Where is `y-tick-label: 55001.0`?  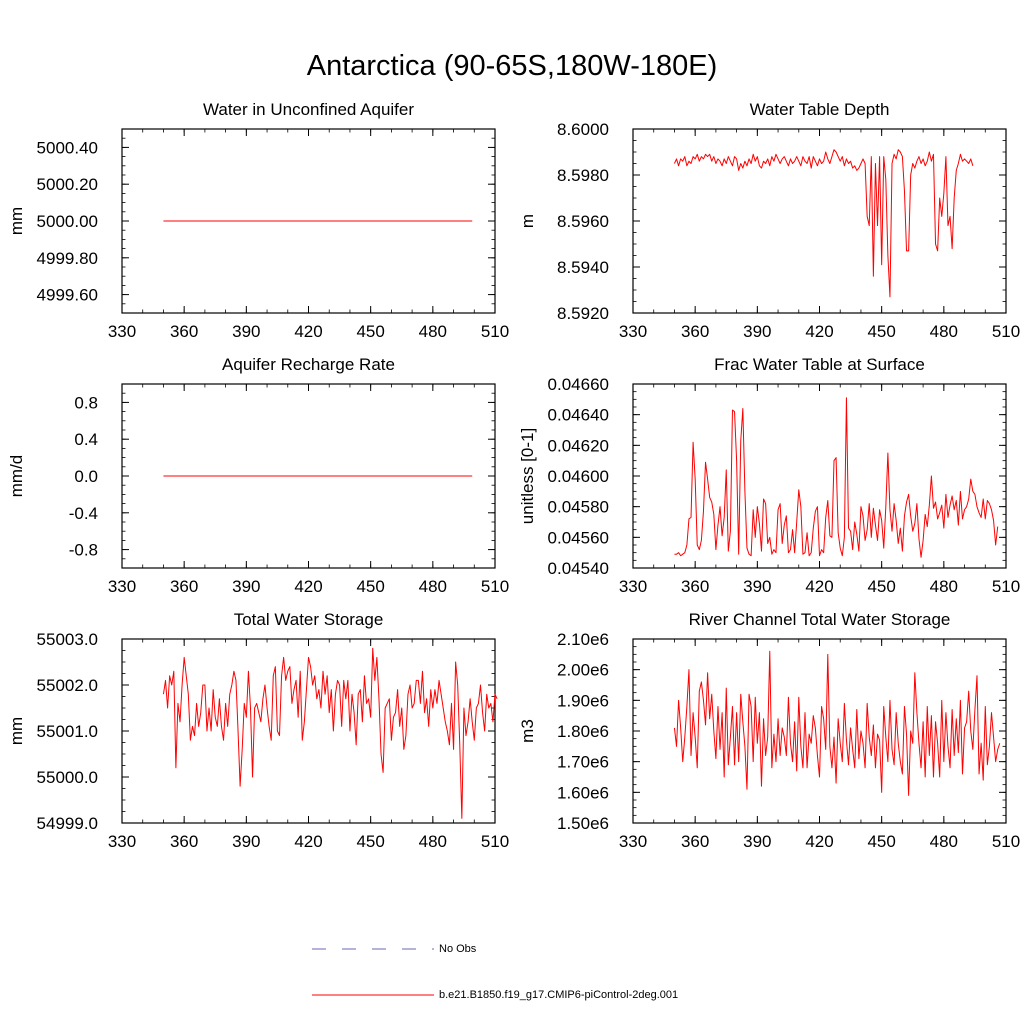 y-tick-label: 55001.0 is located at coordinates (67, 731).